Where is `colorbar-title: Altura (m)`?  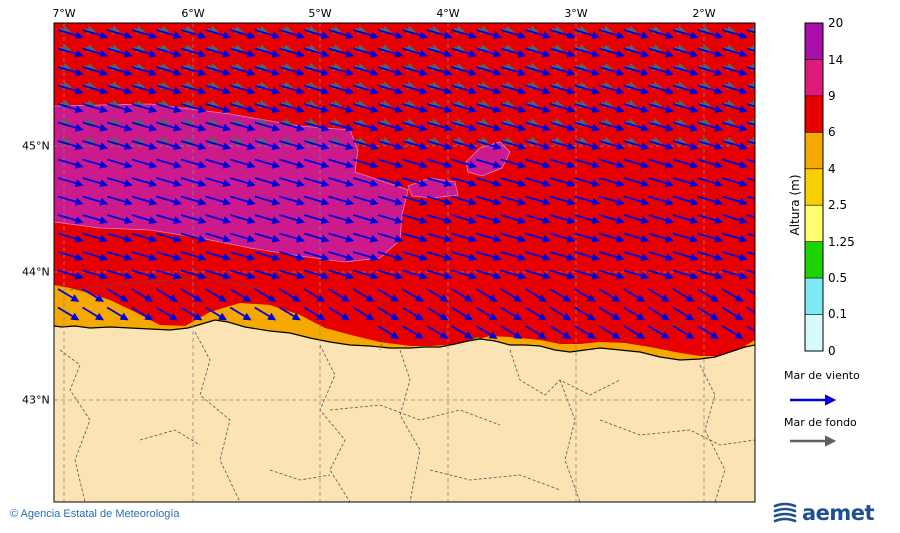
colorbar-title: Altura (m) is located at coordinates (795, 205).